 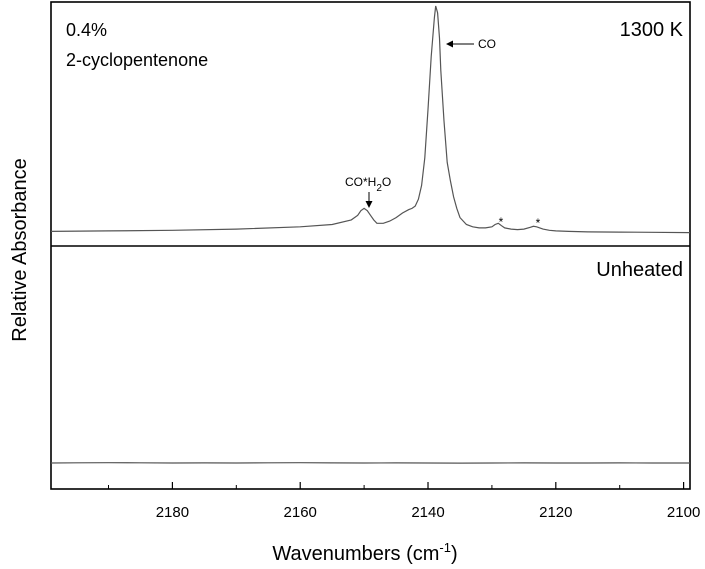 What do you see at coordinates (555, 512) in the screenshot?
I see `x-tick-label: 2120` at bounding box center [555, 512].